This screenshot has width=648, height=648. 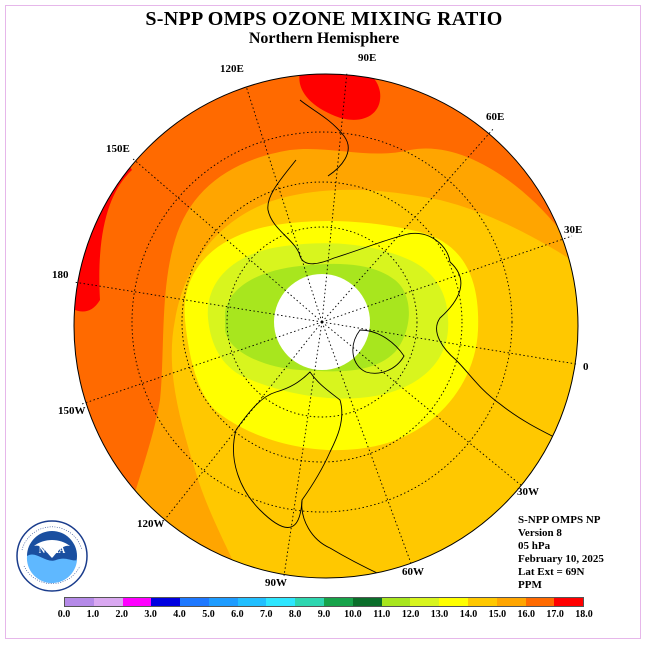 I want to click on info-version: Version 8, so click(x=540, y=533).